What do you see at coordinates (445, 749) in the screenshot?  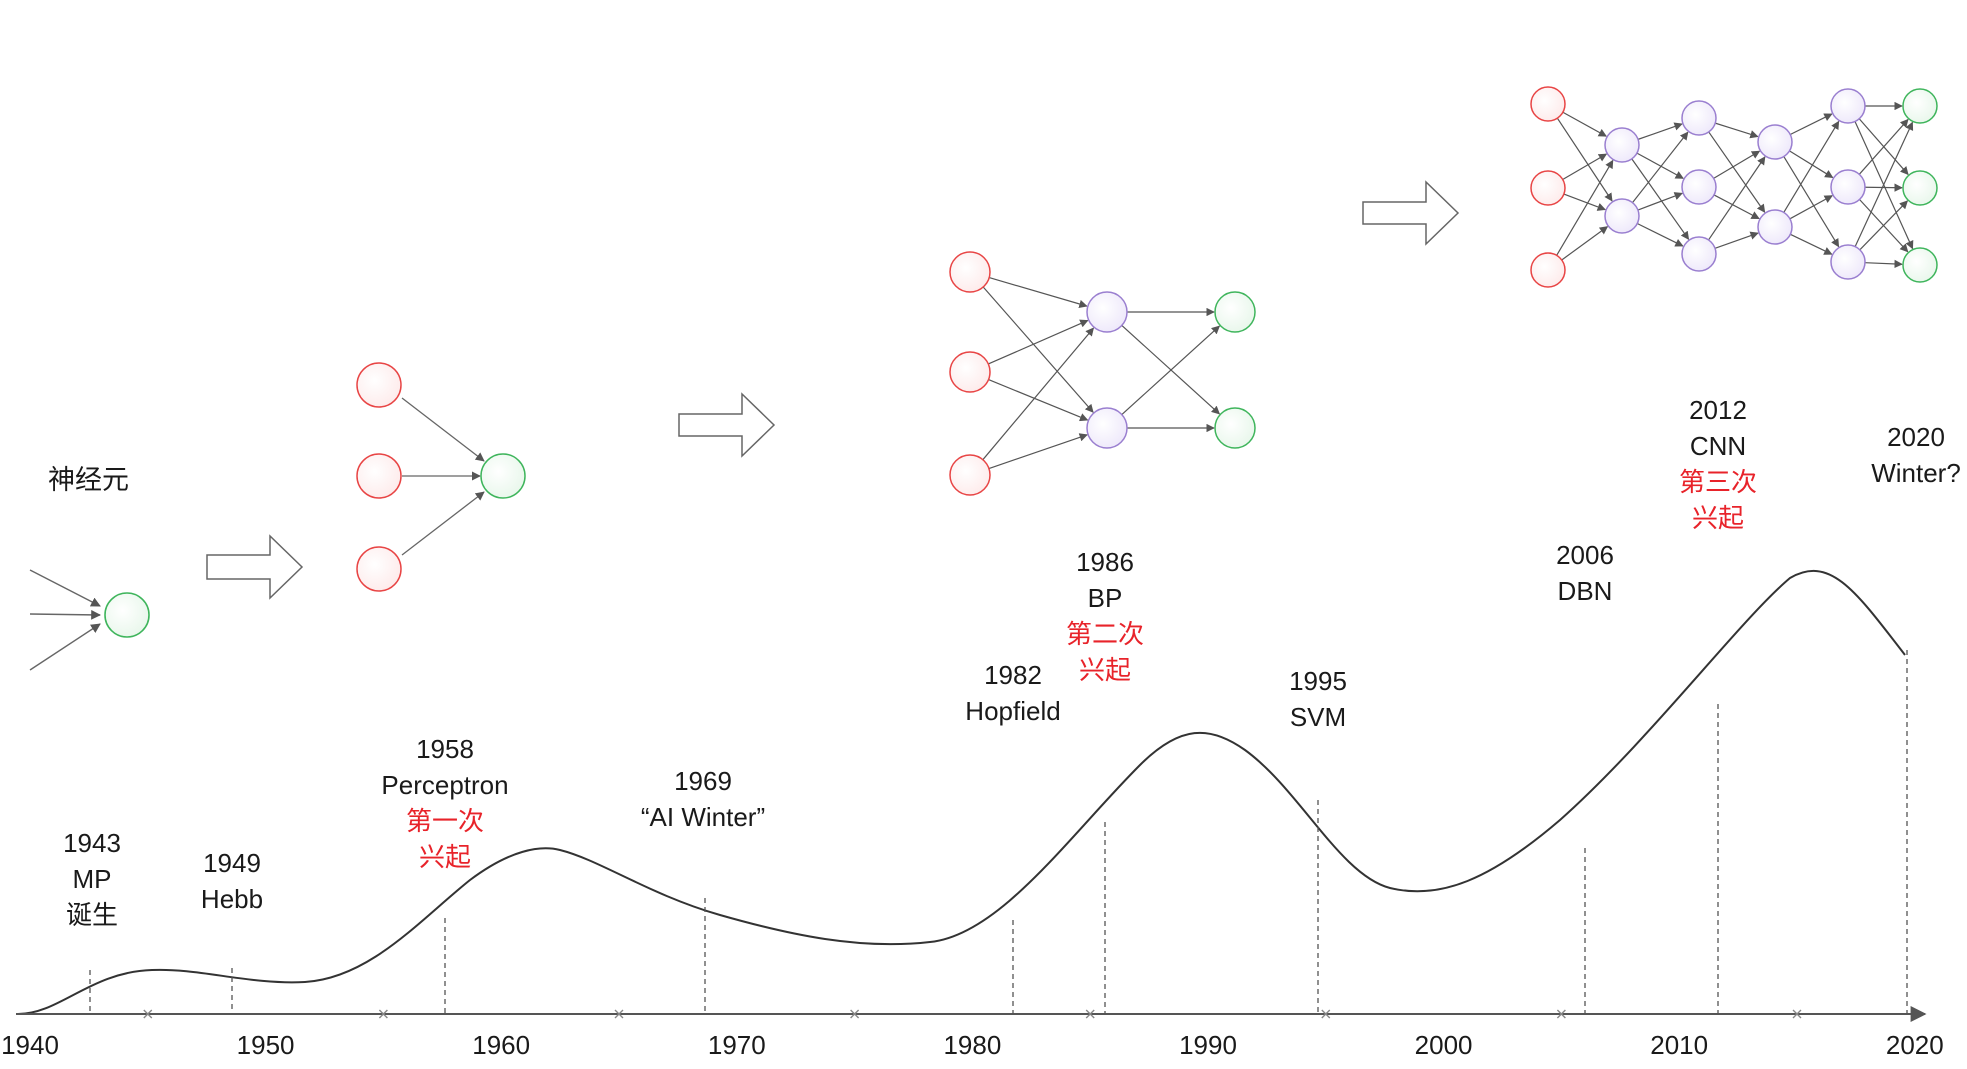 I see `event-year: 1958` at bounding box center [445, 749].